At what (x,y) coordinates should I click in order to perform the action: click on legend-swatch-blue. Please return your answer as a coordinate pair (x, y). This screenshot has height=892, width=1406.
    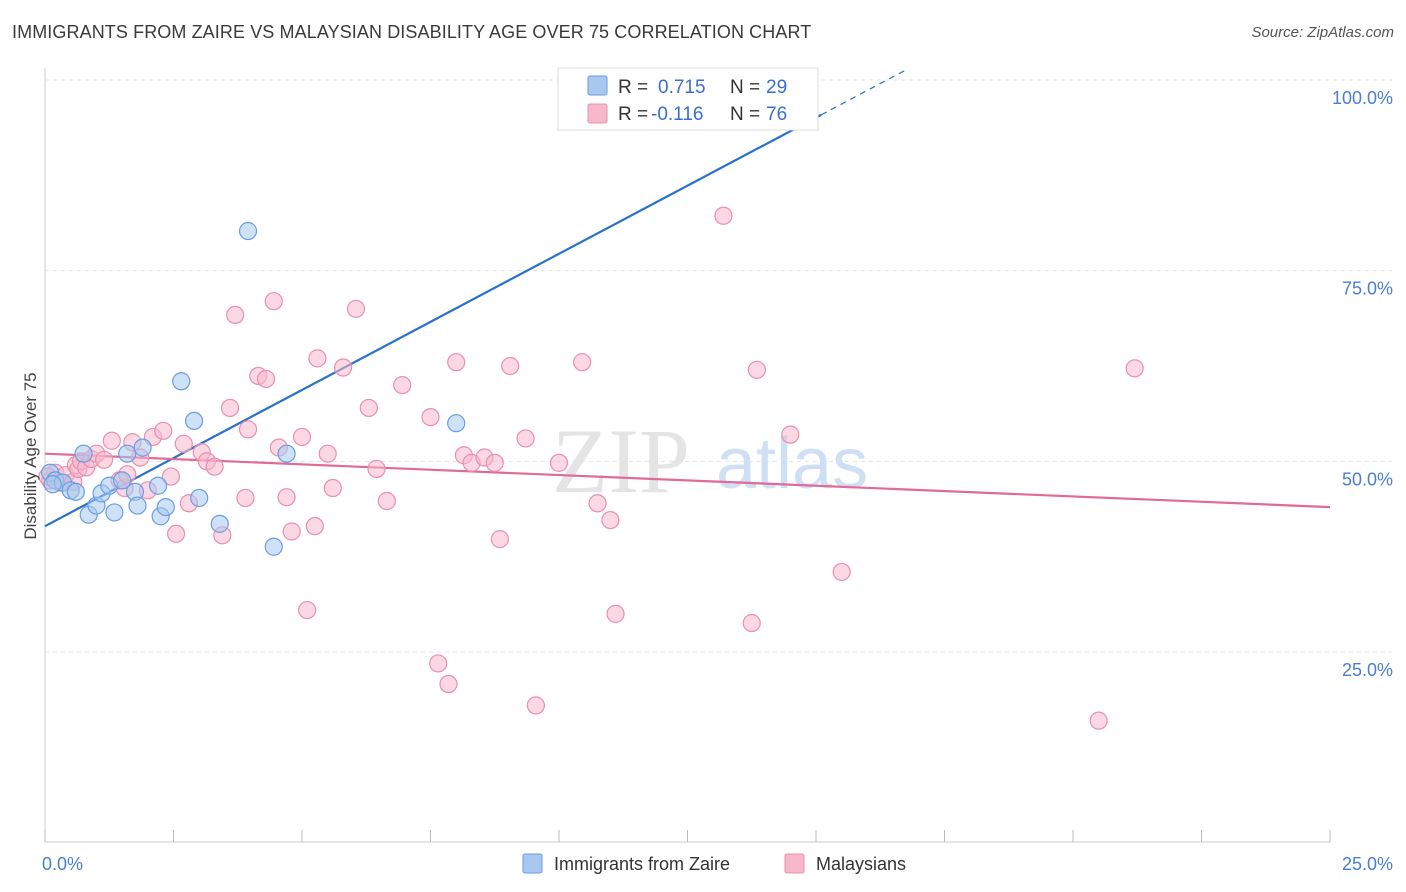
    Looking at the image, I should click on (597, 85).